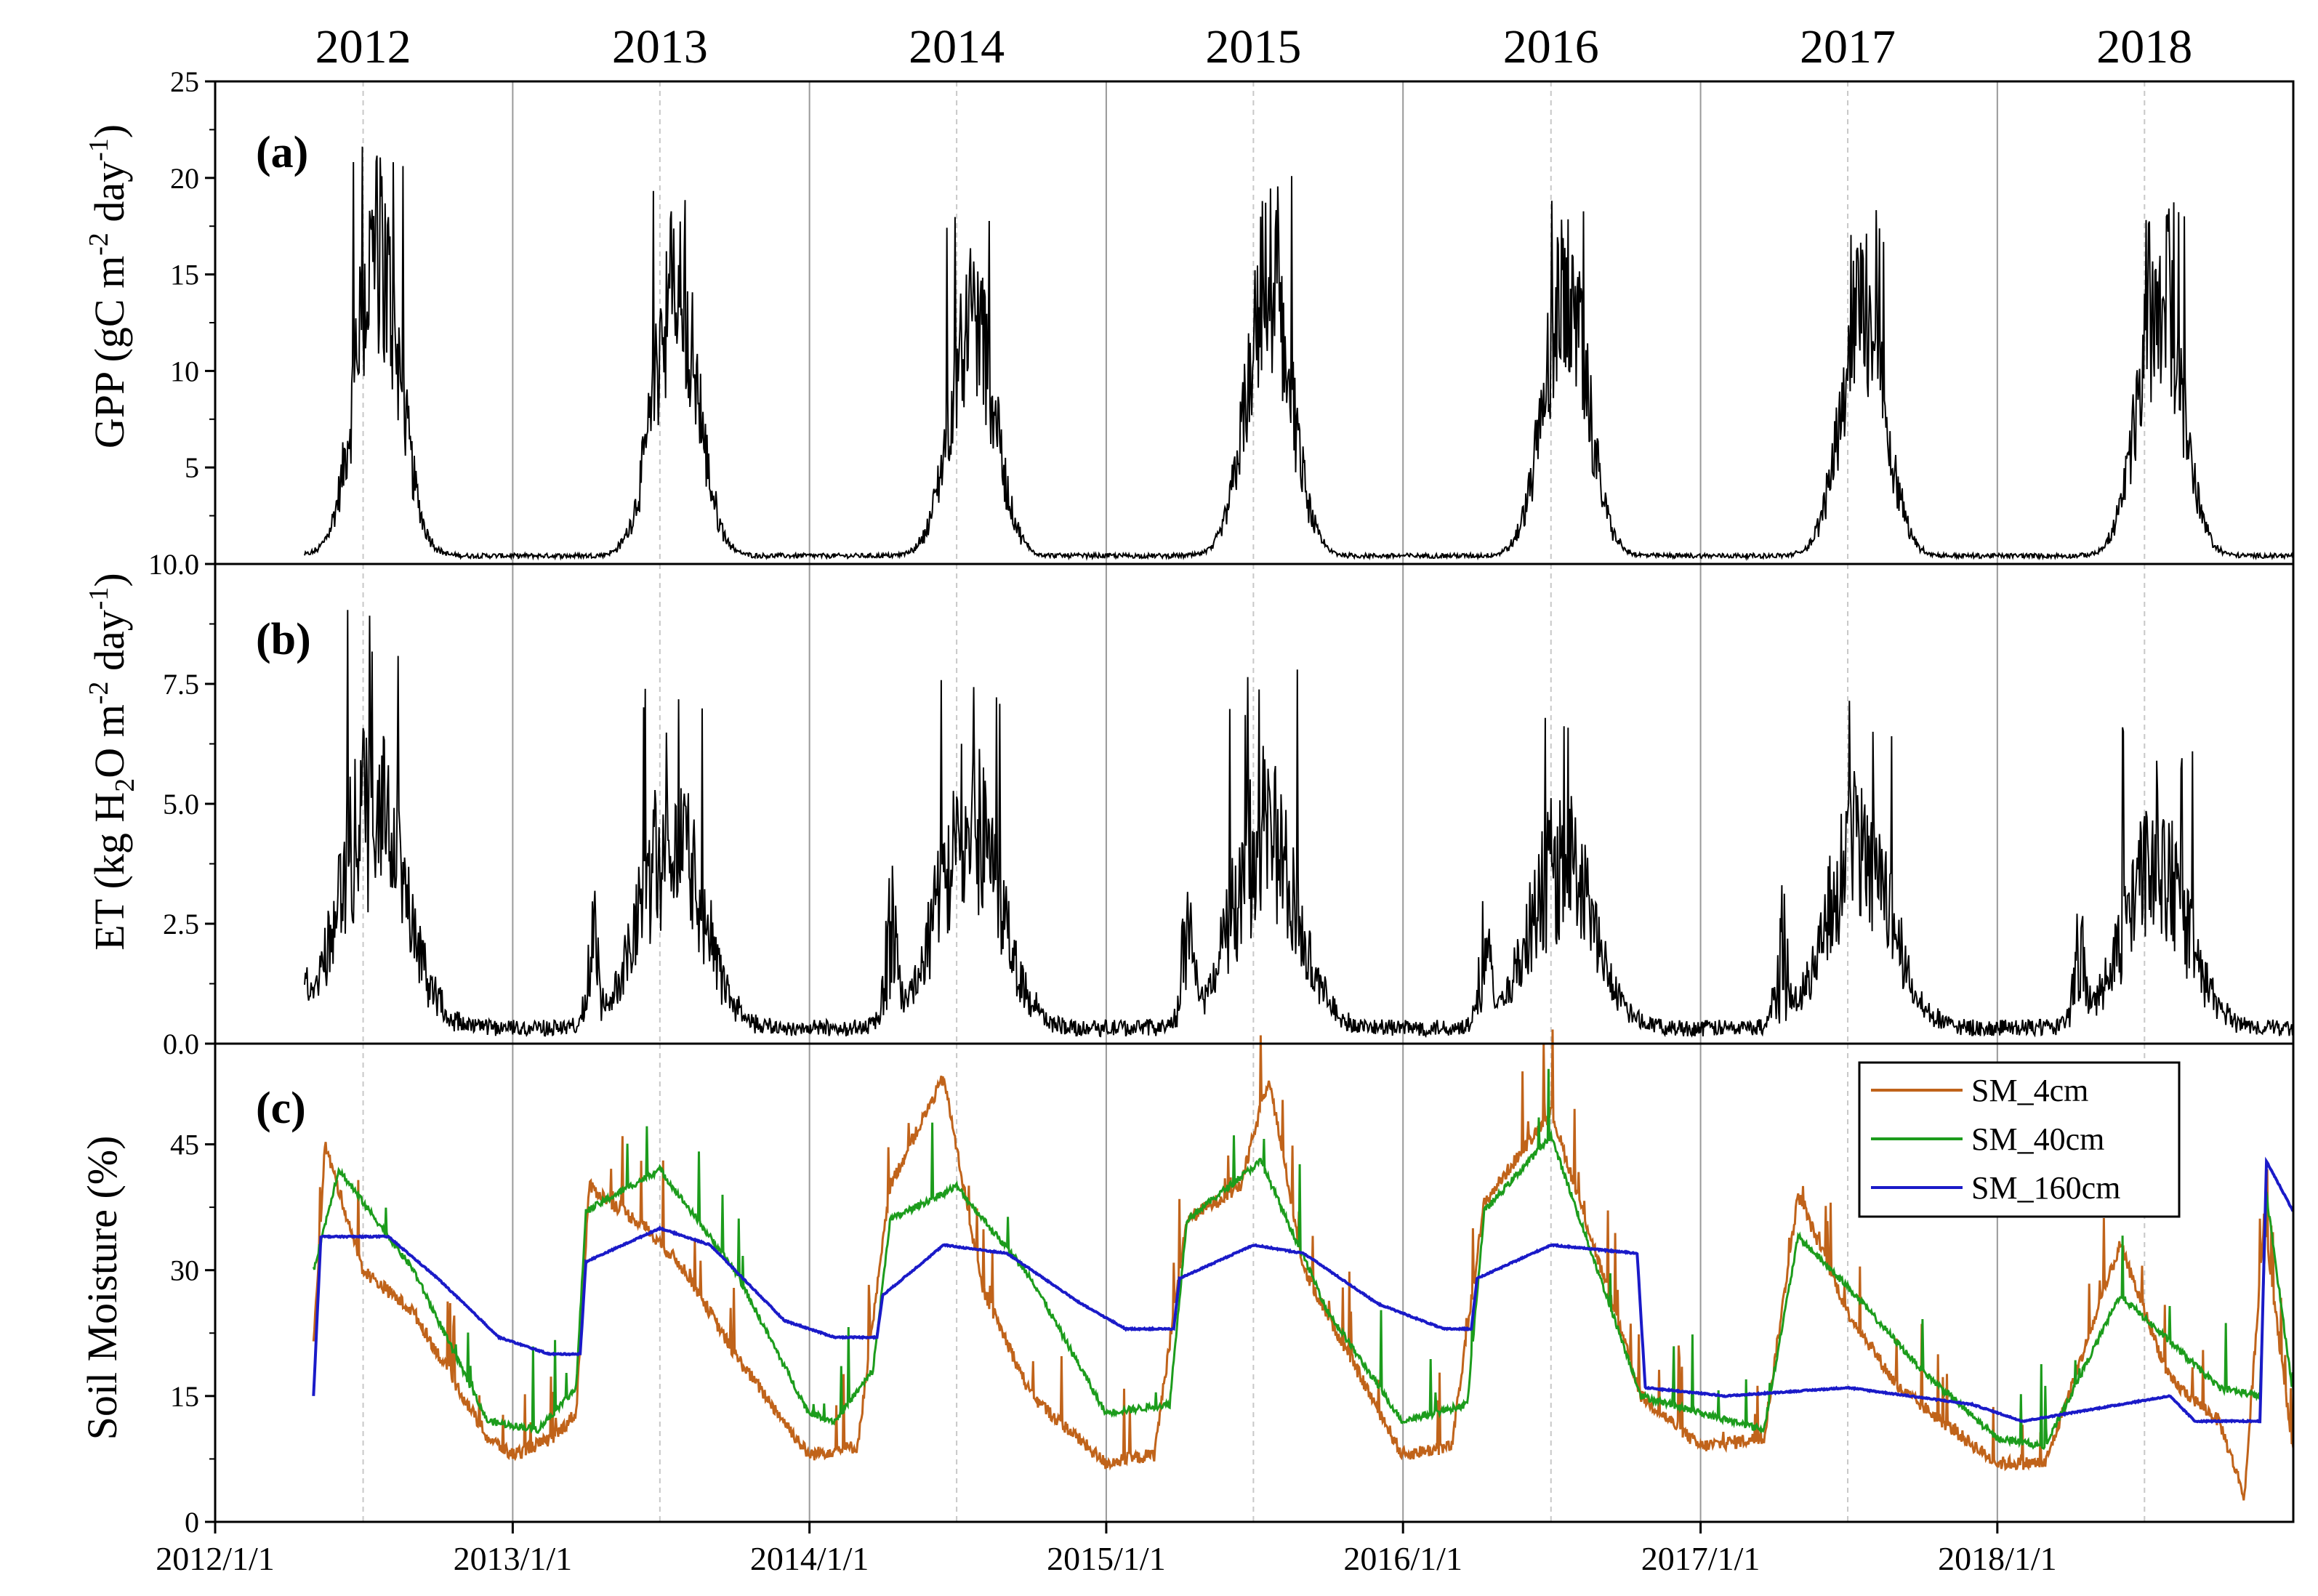 The image size is (2318, 1596). What do you see at coordinates (283, 639) in the screenshot?
I see `panel-b-label: (b)` at bounding box center [283, 639].